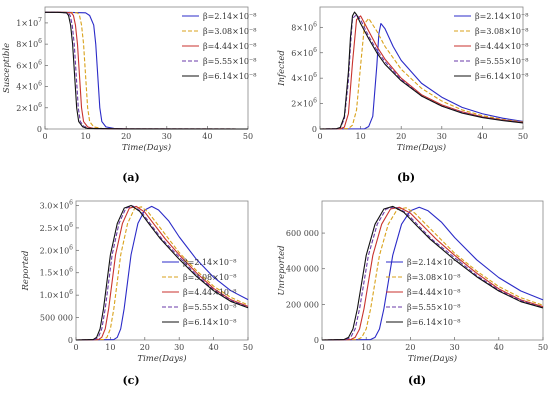 The height and width of the screenshot is (401, 550). I want to click on y-tick-label: 1.0×10⁶, so click(57, 294).